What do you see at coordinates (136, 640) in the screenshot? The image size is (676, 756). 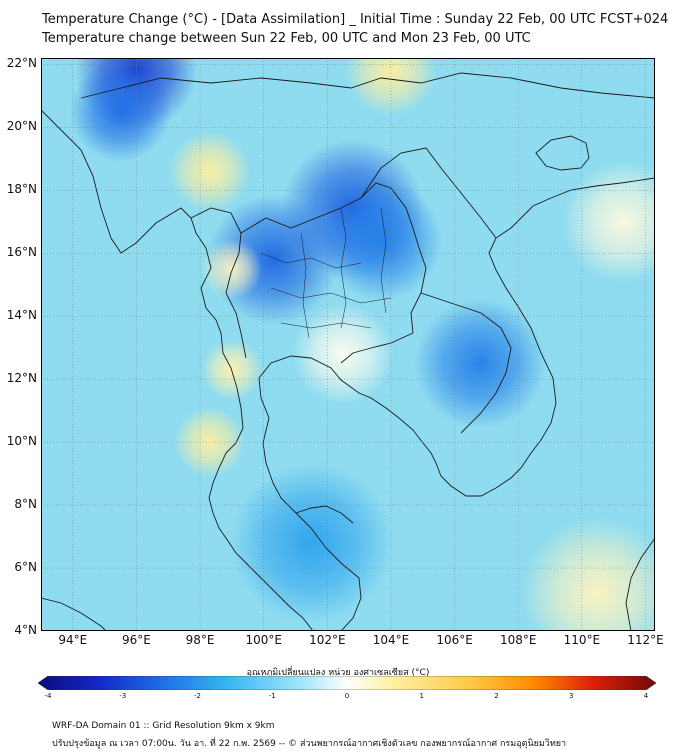 I see `longitude-label: 96°E` at bounding box center [136, 640].